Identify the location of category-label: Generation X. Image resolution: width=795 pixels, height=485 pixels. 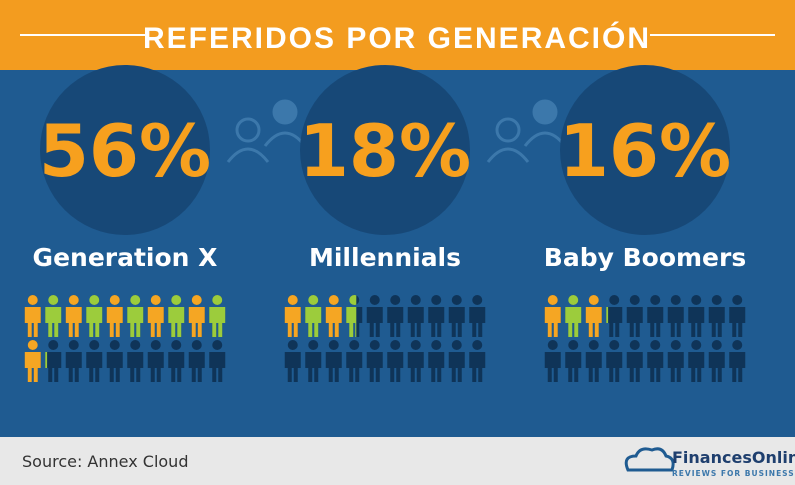
(125, 257).